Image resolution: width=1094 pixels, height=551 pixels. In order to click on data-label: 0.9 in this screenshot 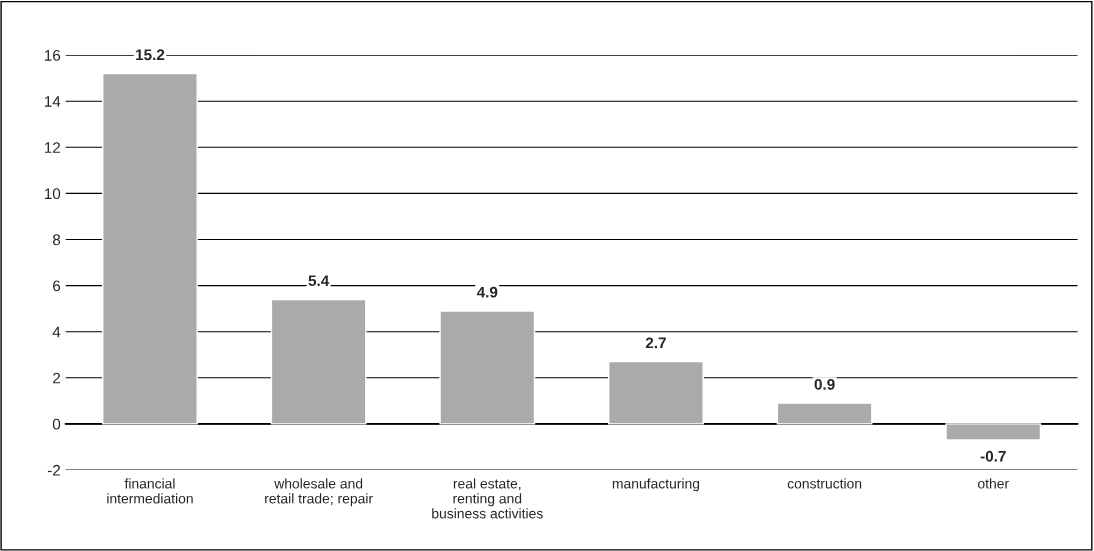, I will do `click(824, 384)`.